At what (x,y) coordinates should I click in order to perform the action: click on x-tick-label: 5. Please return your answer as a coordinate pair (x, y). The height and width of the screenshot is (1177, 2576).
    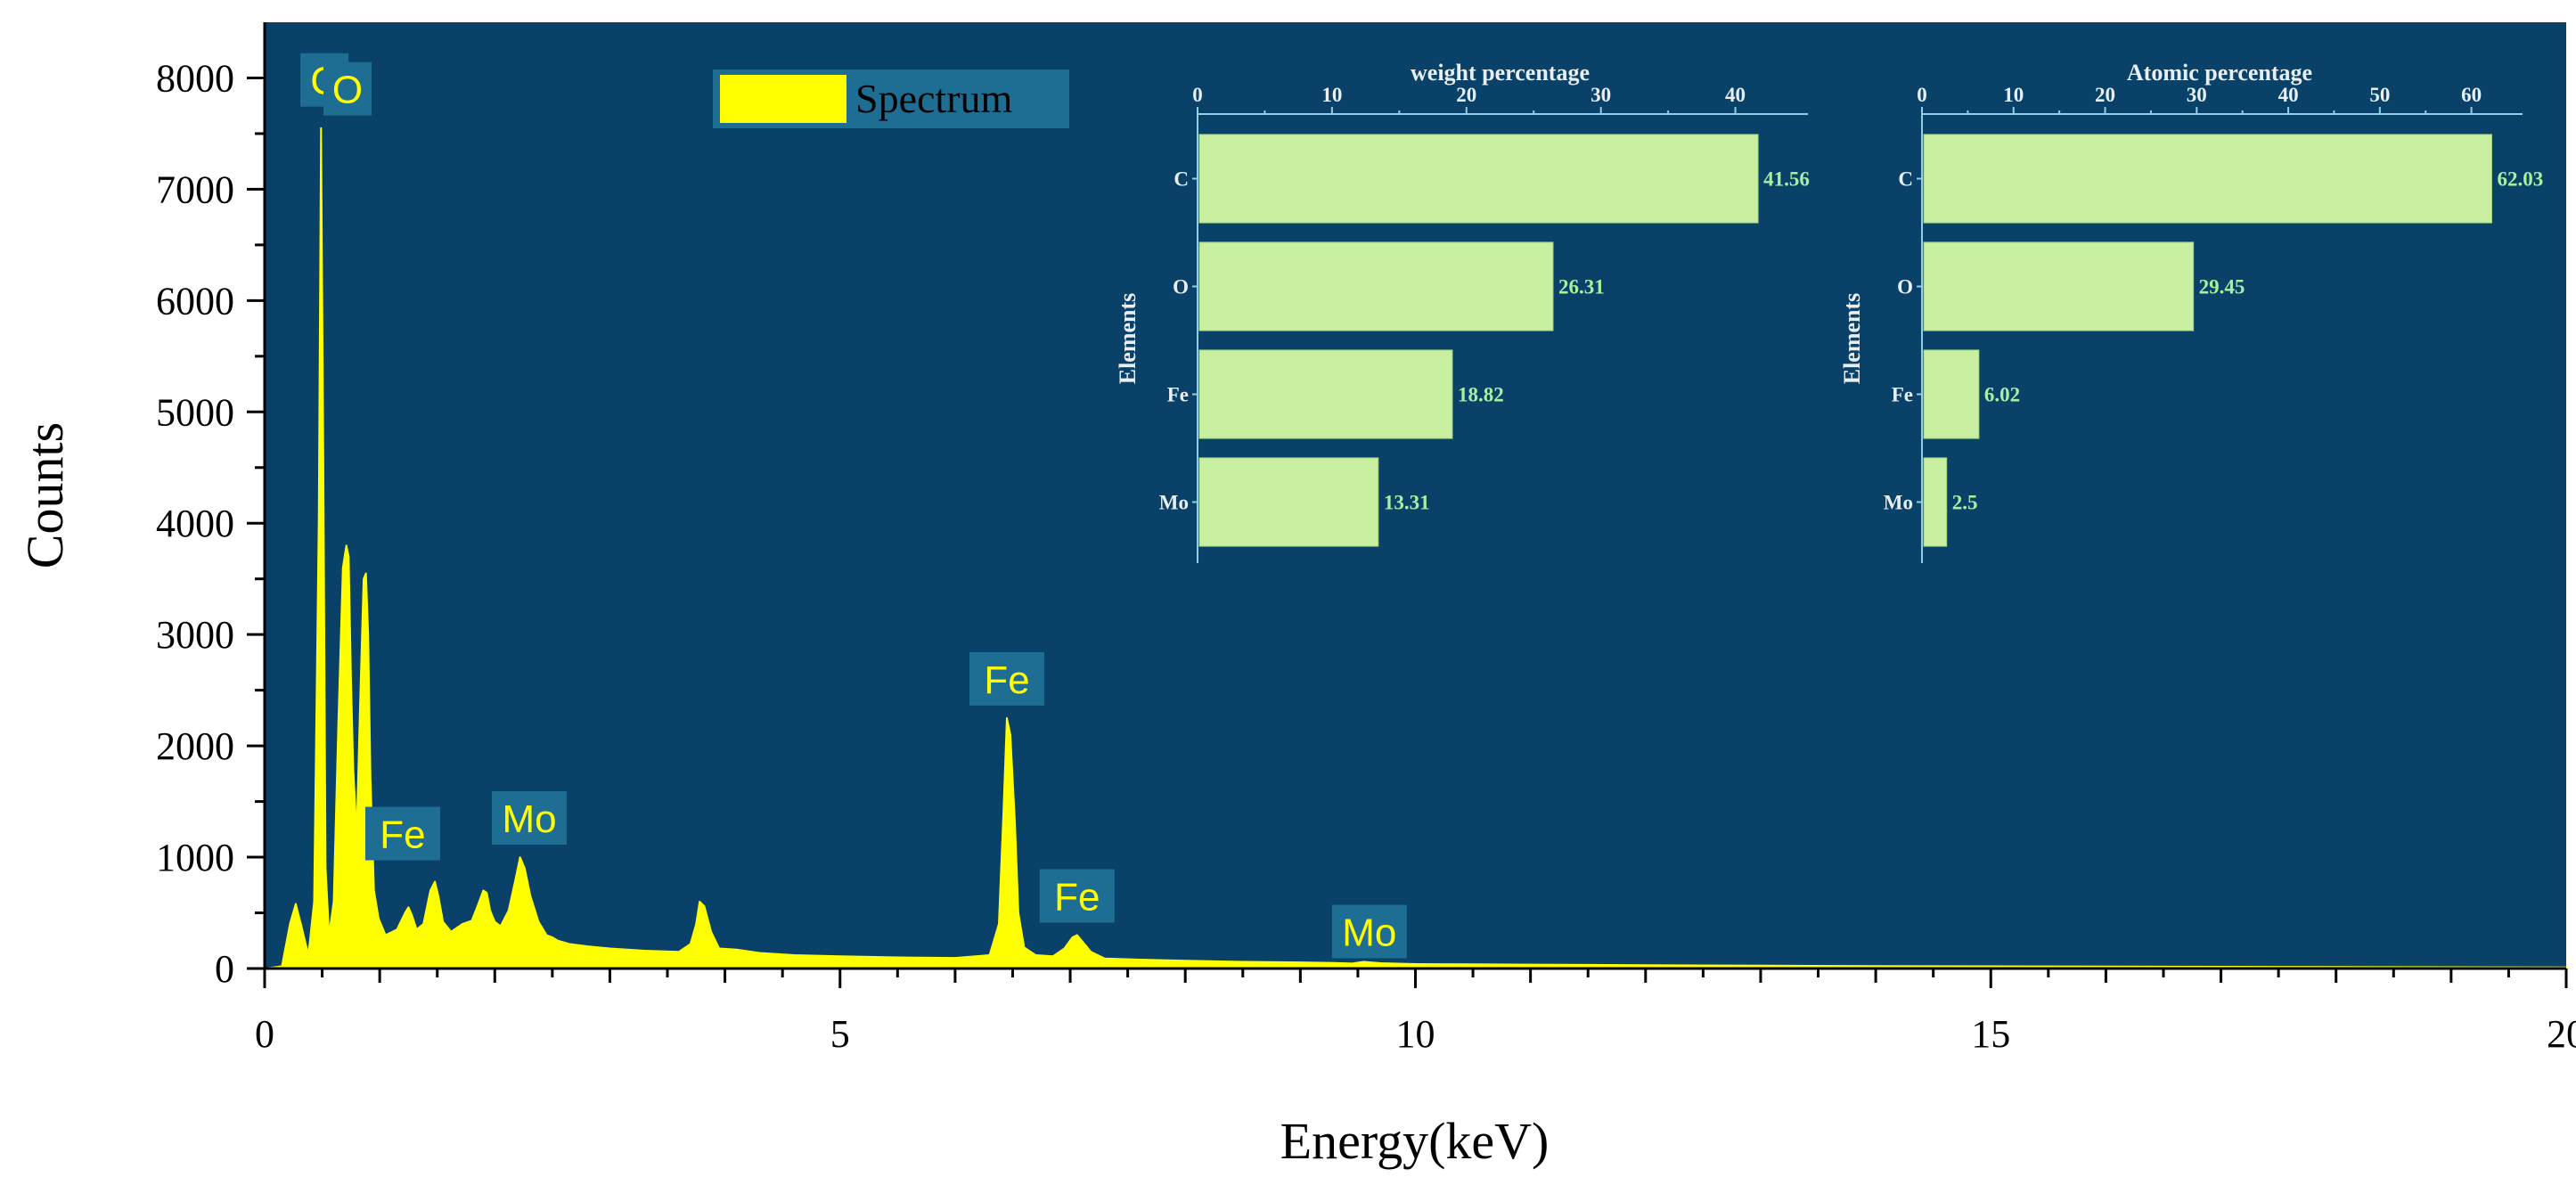
    Looking at the image, I should click on (840, 1034).